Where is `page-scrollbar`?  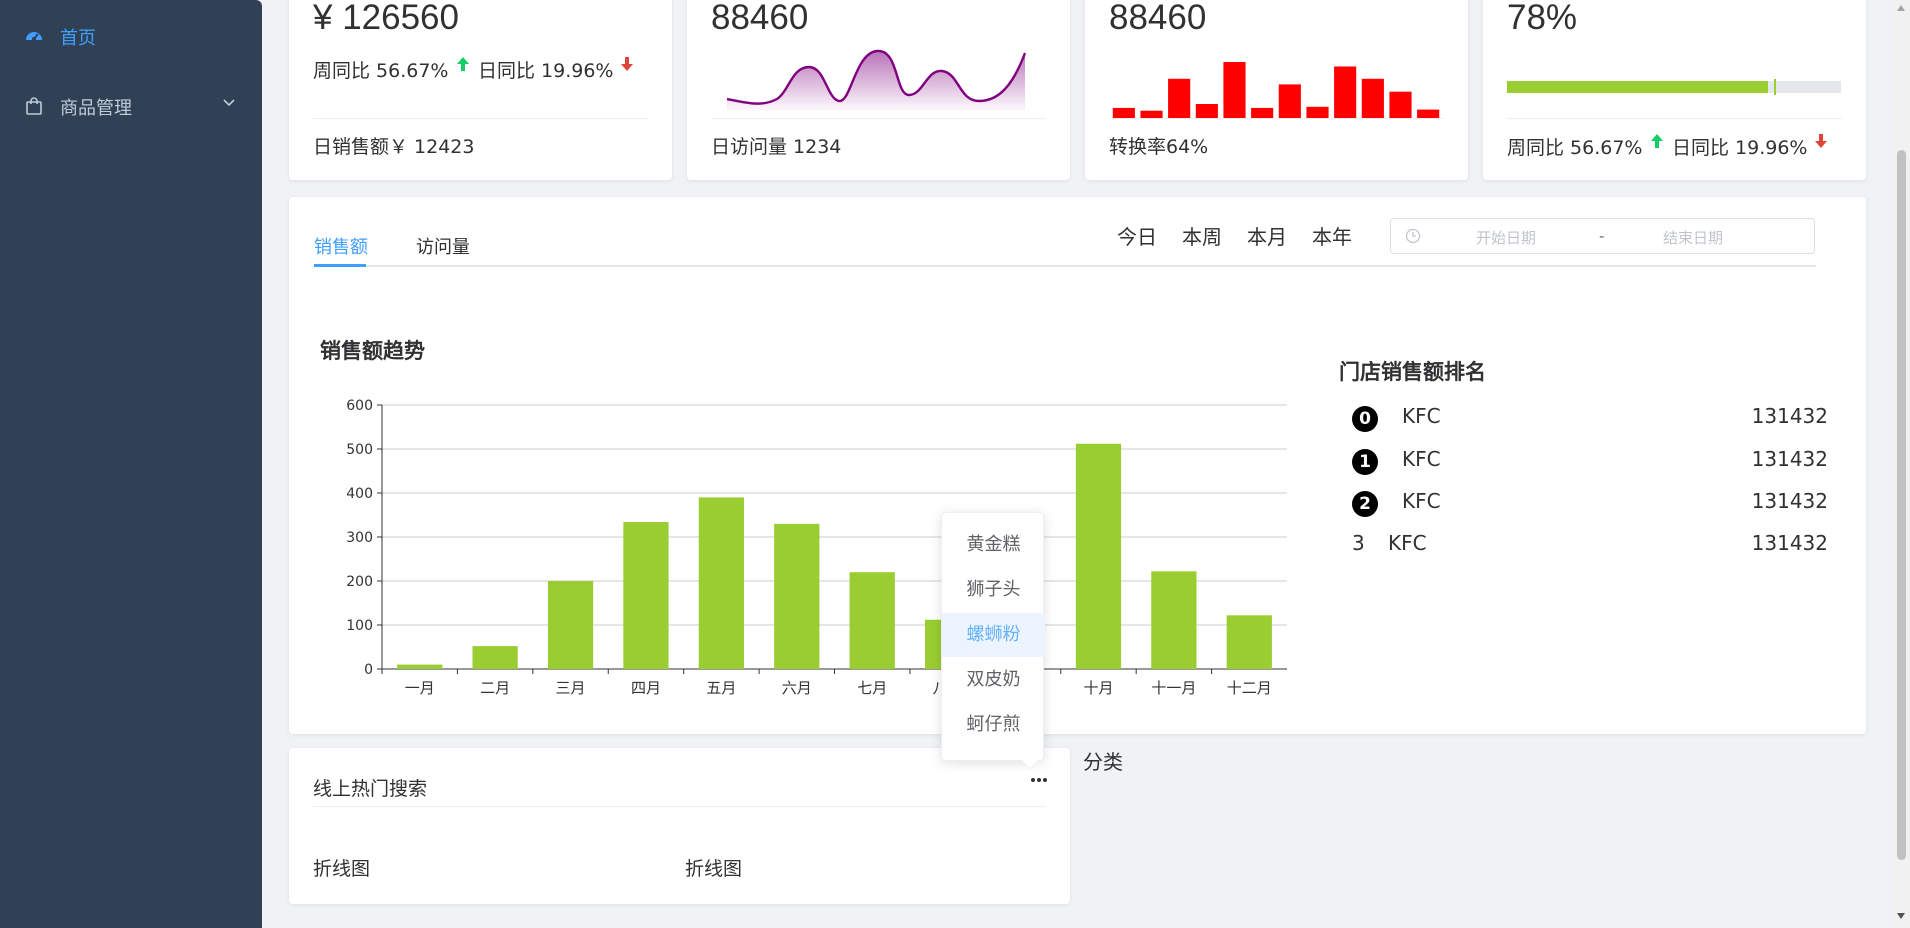 page-scrollbar is located at coordinates (1901, 464).